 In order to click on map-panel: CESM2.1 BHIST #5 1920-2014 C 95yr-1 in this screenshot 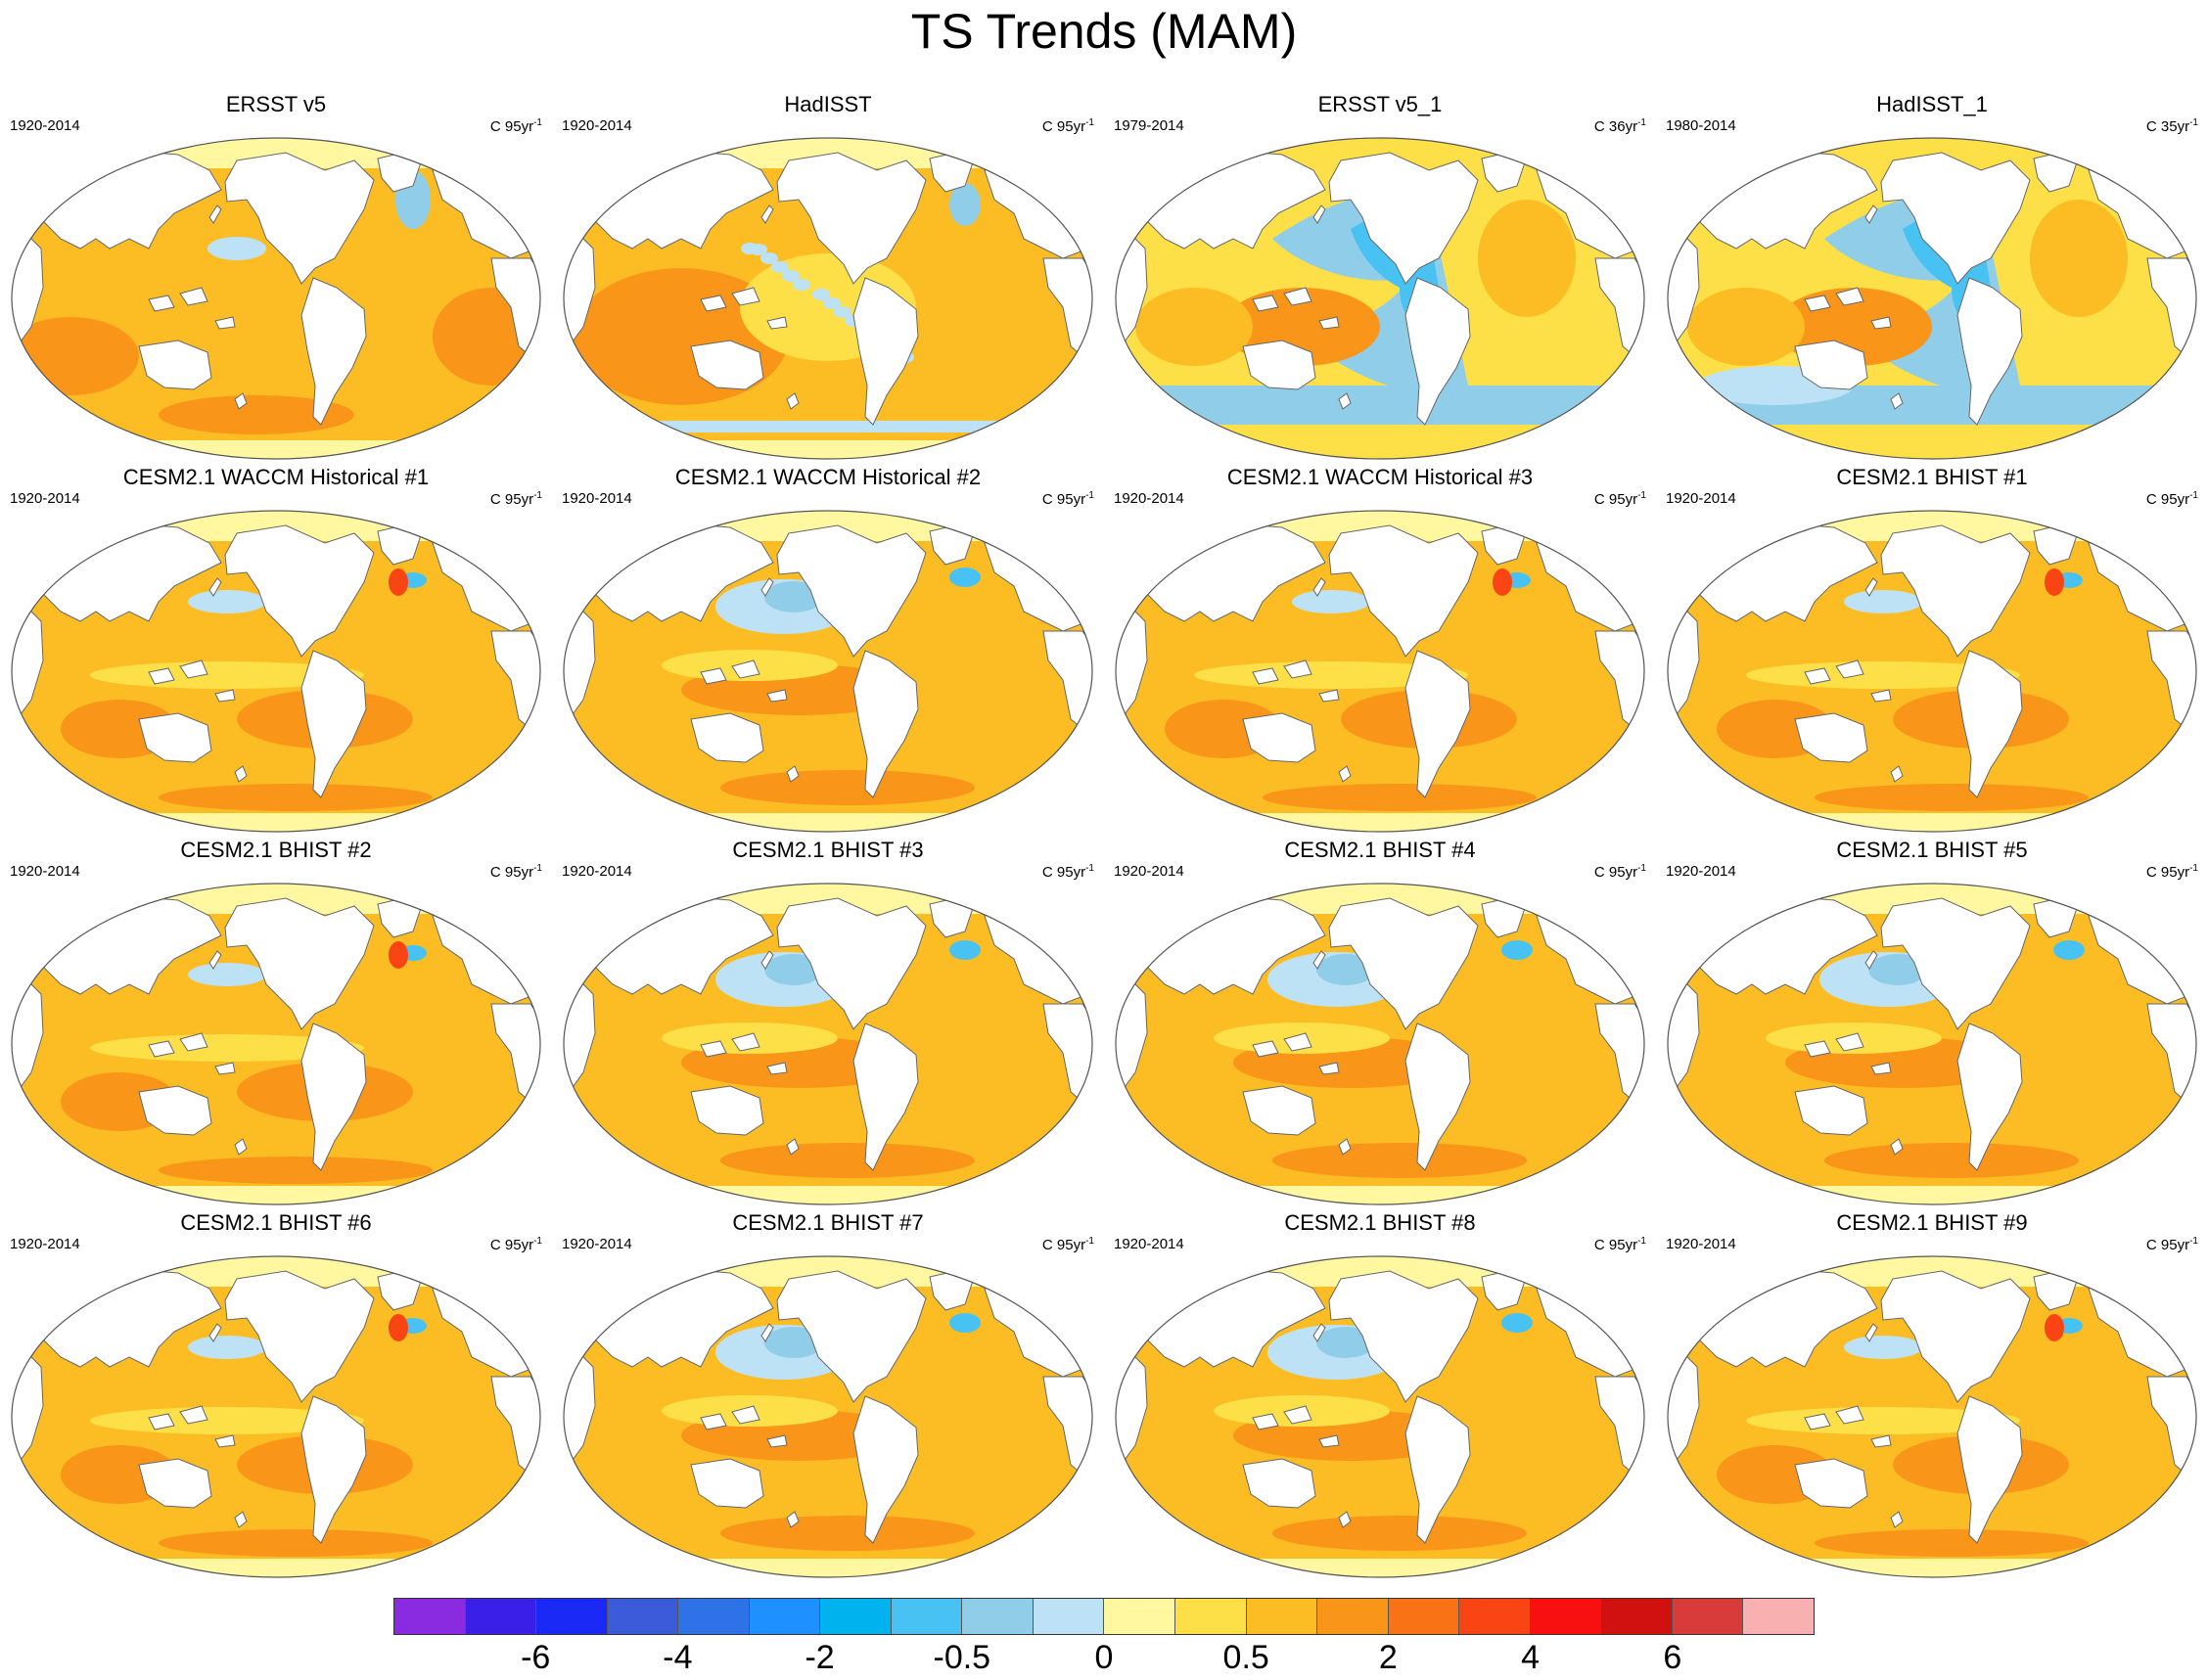, I will do `click(1932, 1023)`.